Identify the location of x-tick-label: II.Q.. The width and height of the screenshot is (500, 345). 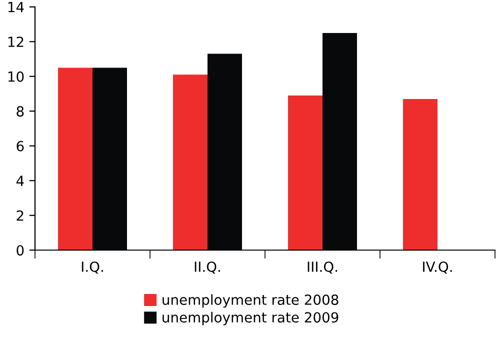
(207, 267).